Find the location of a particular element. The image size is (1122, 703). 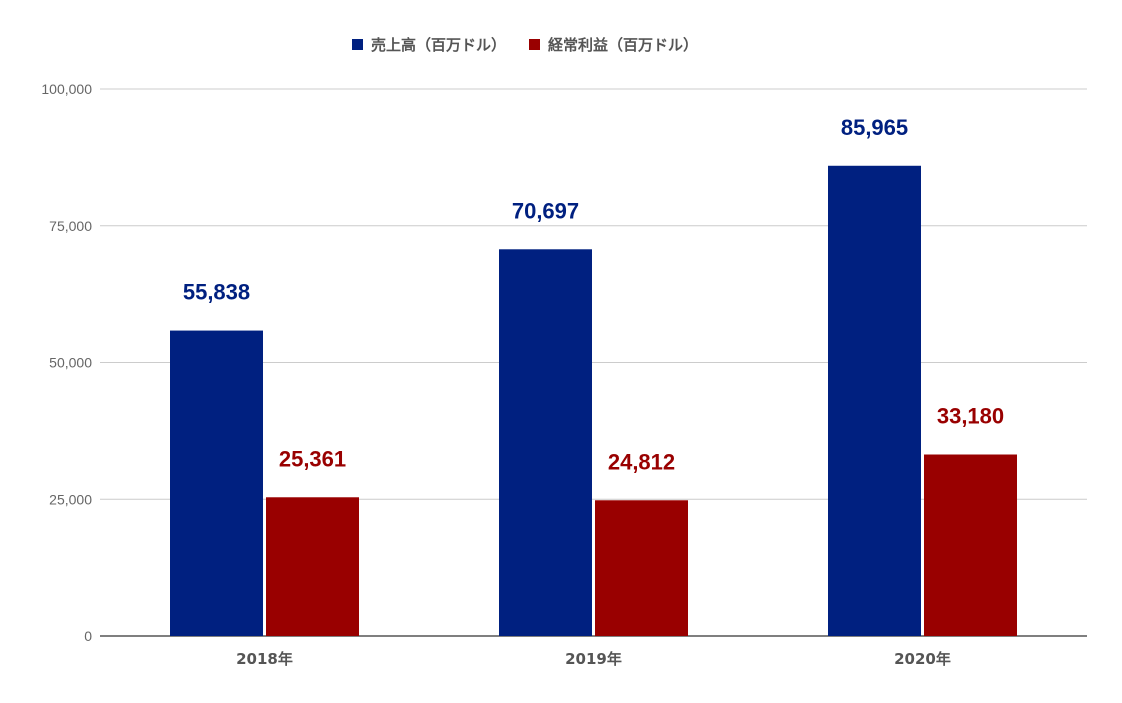

legend-label: 経常利益（百万ドル） is located at coordinates (623, 45).